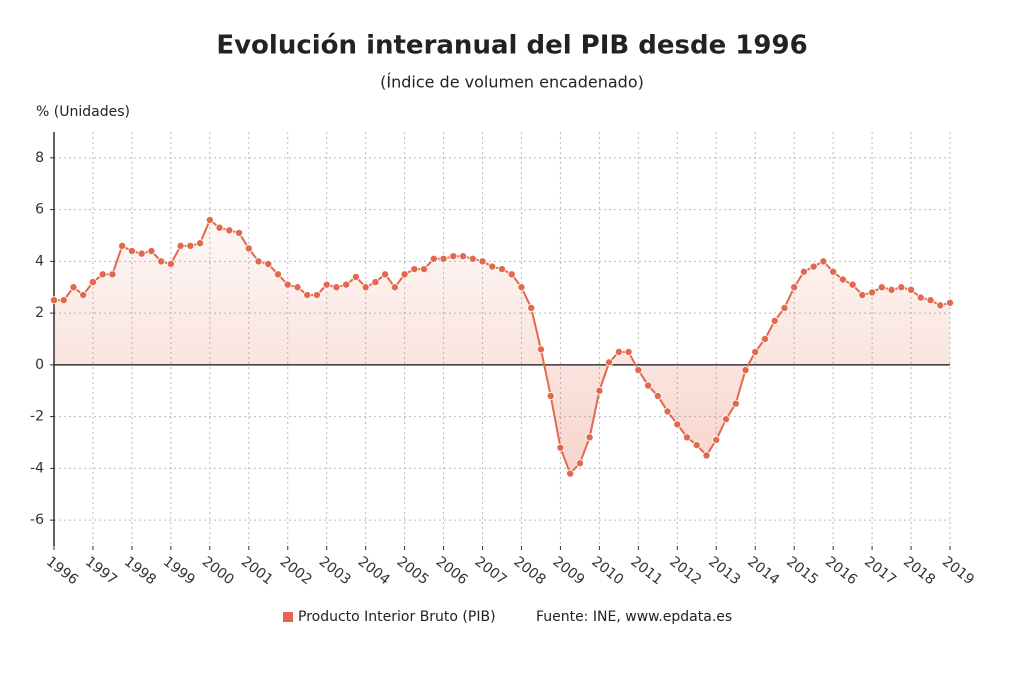 The image size is (1024, 690). What do you see at coordinates (511, 46) in the screenshot?
I see `chart-title: Evolución interanual del PIB desde 1996` at bounding box center [511, 46].